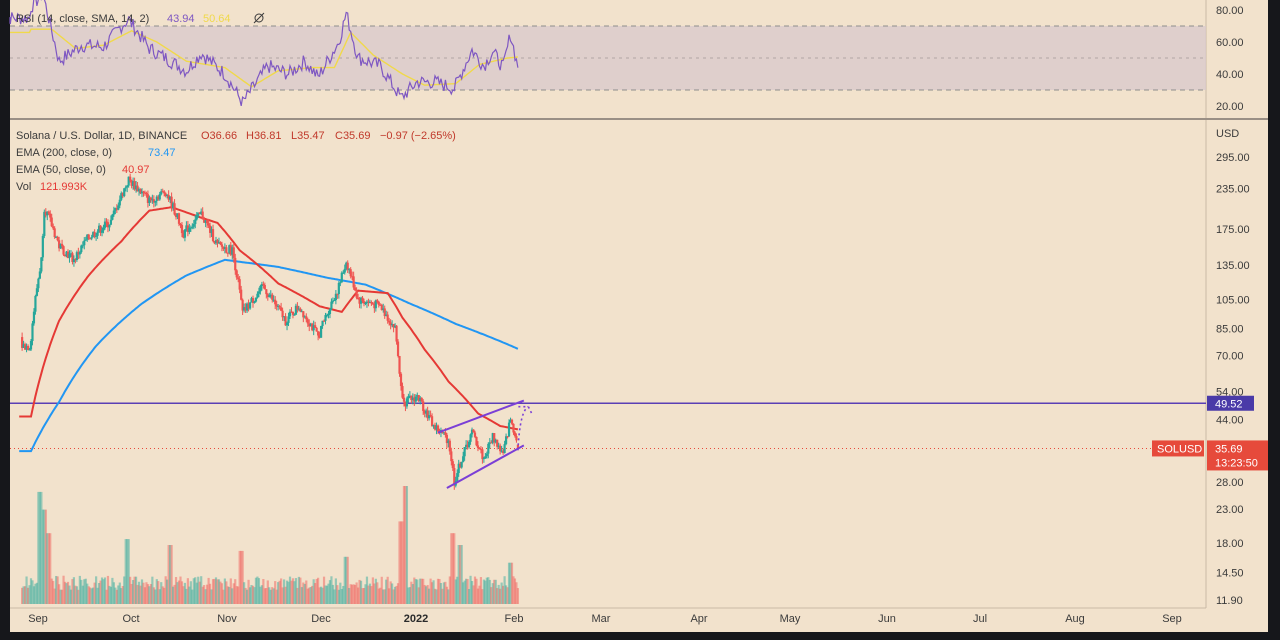  What do you see at coordinates (525, 428) in the screenshot?
I see `projection-arrow` at bounding box center [525, 428].